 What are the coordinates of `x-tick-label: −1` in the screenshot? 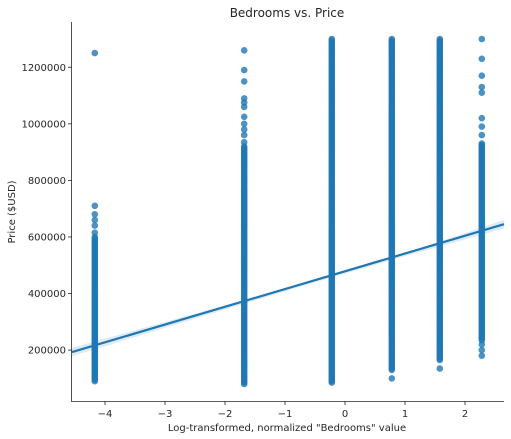 It's located at (285, 414).